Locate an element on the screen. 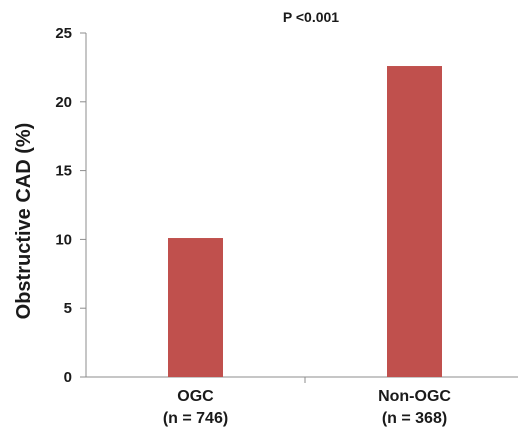  x-category-label-1-line-0: Non-OGC is located at coordinates (414, 396).